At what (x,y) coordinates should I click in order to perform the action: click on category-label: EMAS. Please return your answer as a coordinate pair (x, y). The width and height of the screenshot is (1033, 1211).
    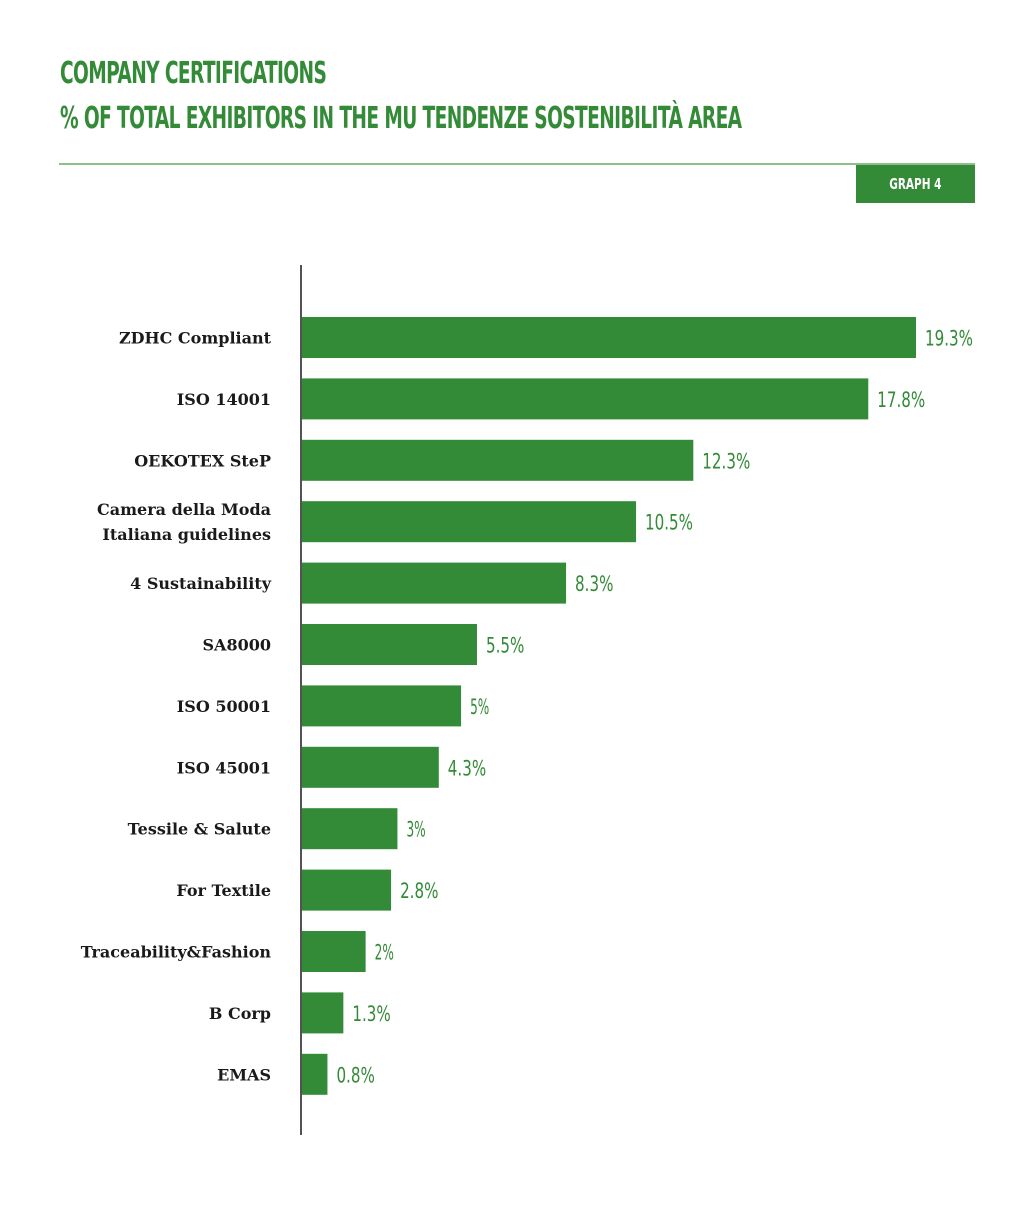
    Looking at the image, I should click on (244, 1074).